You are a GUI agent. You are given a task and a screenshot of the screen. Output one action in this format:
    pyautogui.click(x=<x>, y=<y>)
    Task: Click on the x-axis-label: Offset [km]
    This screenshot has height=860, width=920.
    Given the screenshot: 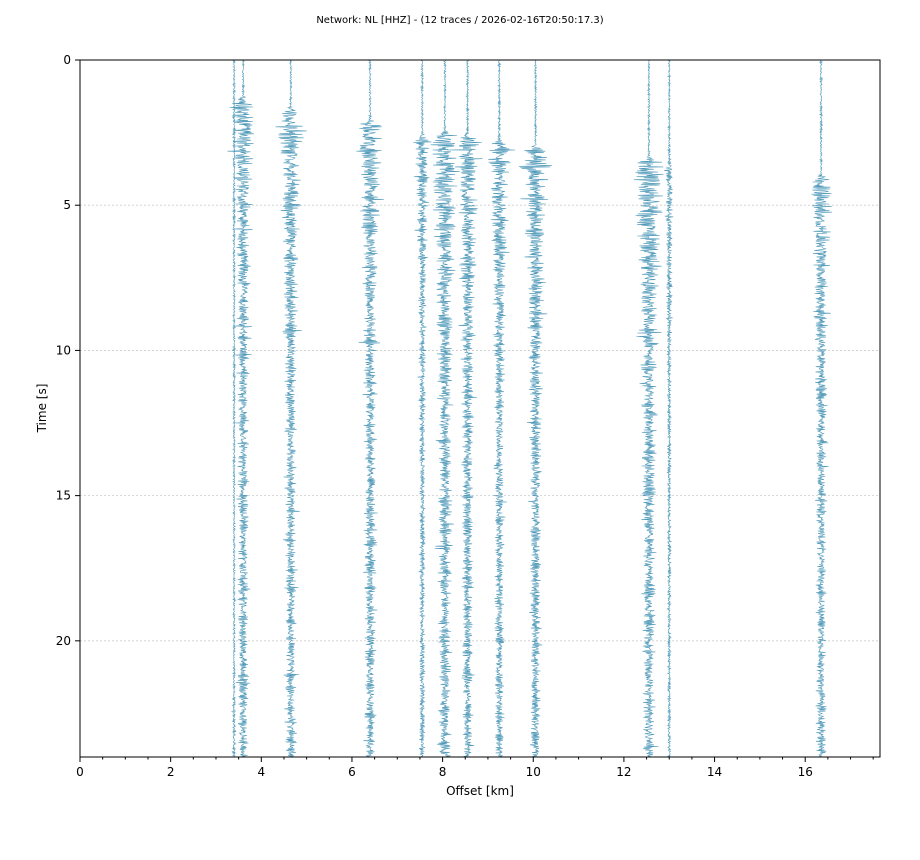 What is the action you would take?
    pyautogui.click(x=480, y=791)
    